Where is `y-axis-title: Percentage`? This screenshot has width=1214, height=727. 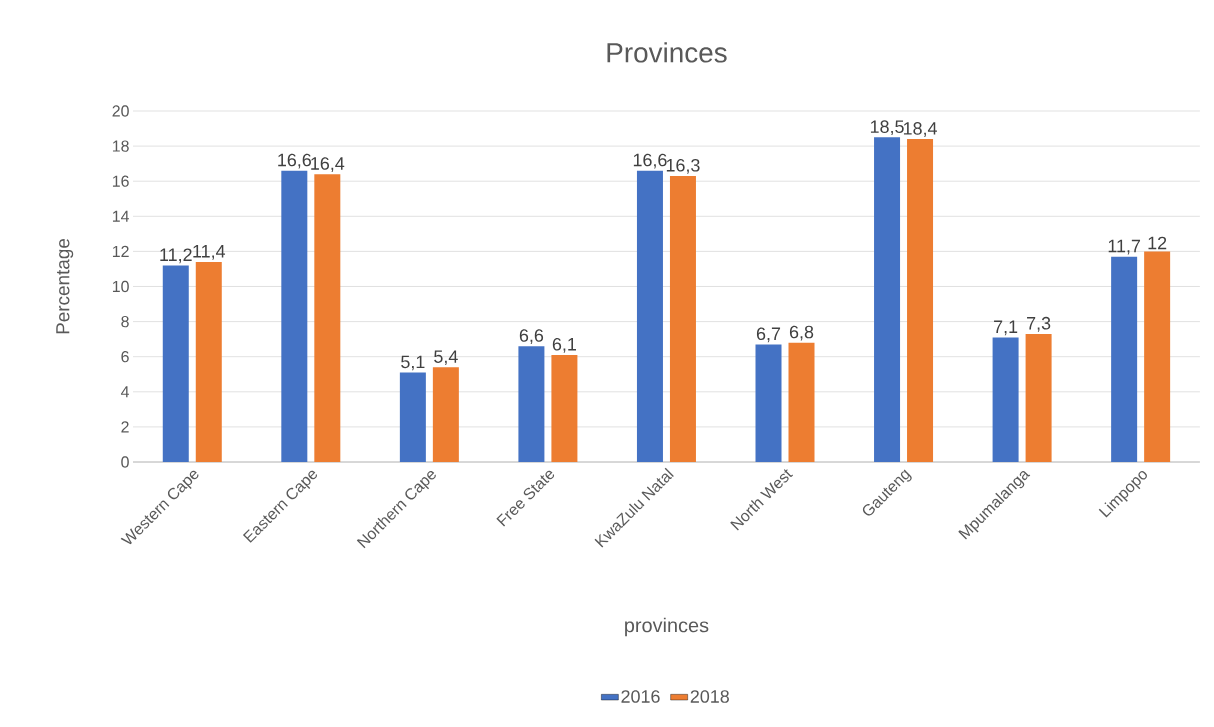 y-axis-title: Percentage is located at coordinates (65, 286).